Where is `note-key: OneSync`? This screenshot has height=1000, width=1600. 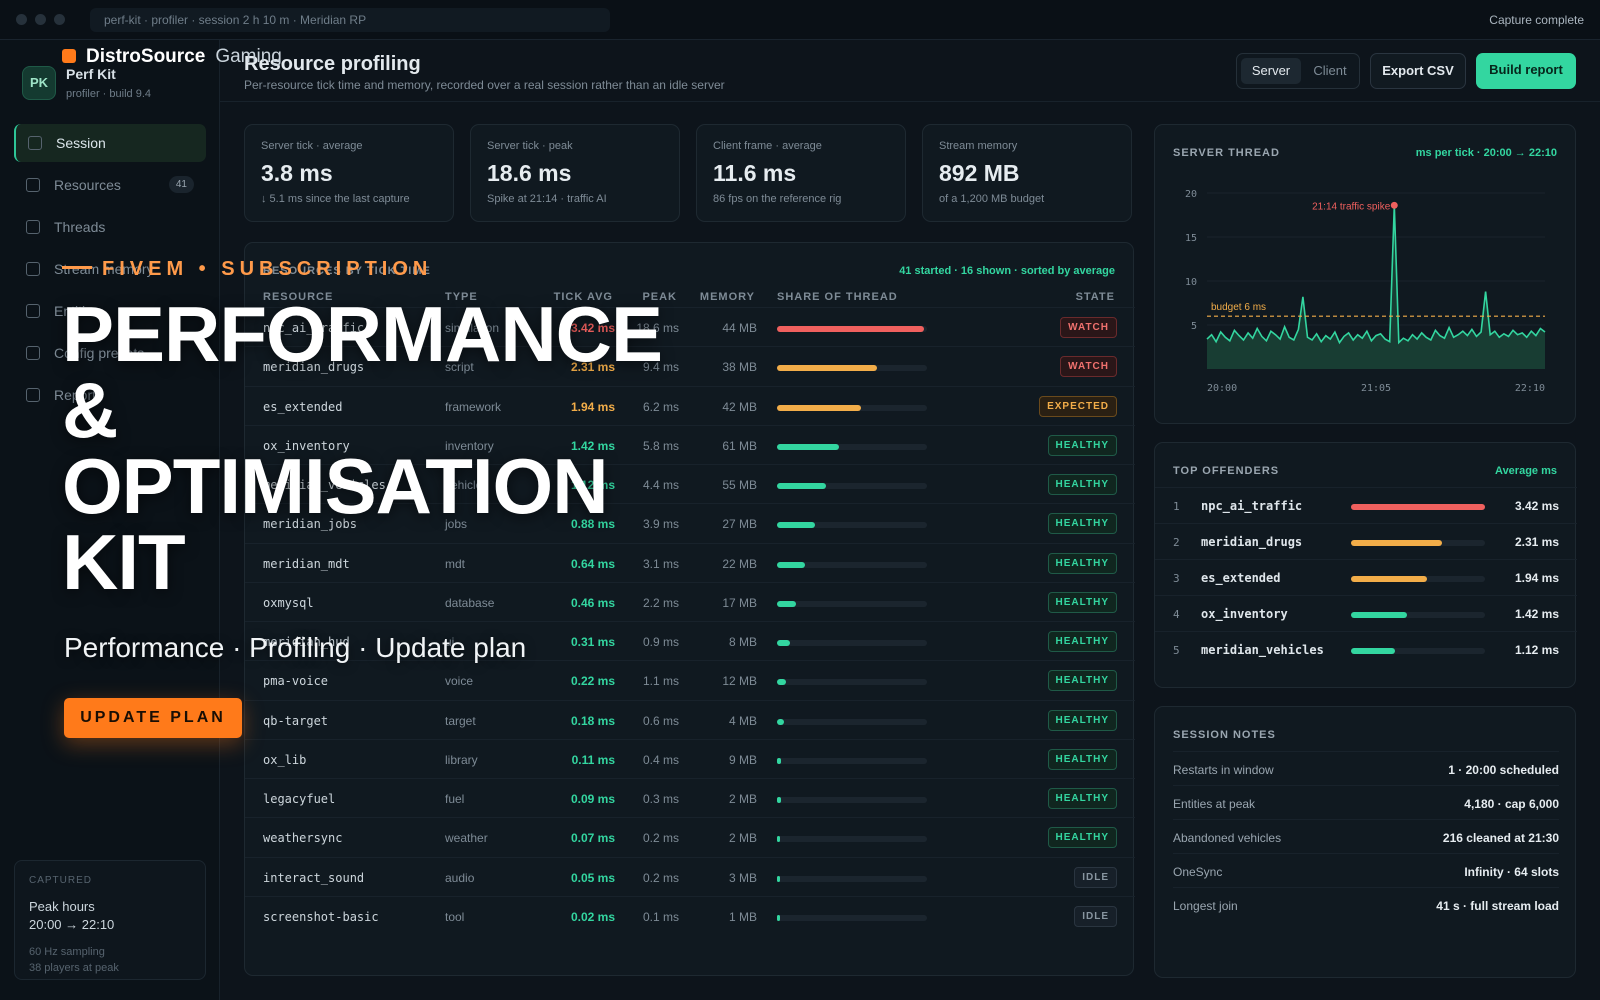
note-key: OneSync is located at coordinates (1198, 872).